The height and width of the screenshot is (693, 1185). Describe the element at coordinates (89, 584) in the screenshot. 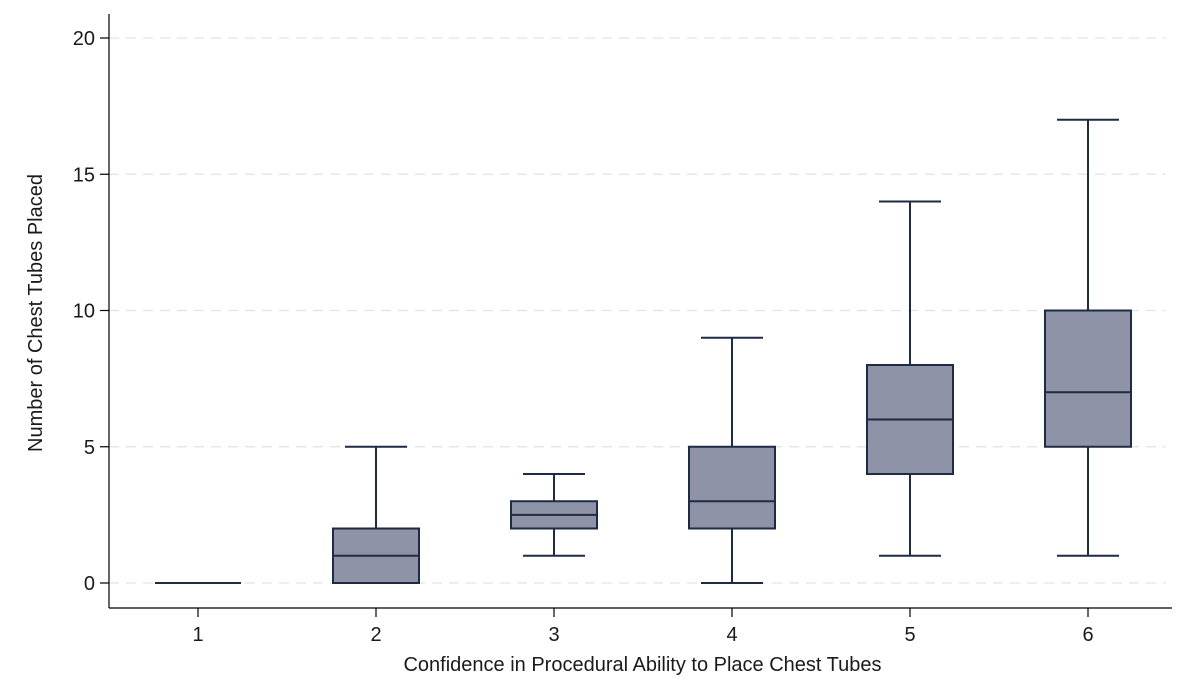

I see `y-tick-label-0: 0` at that location.